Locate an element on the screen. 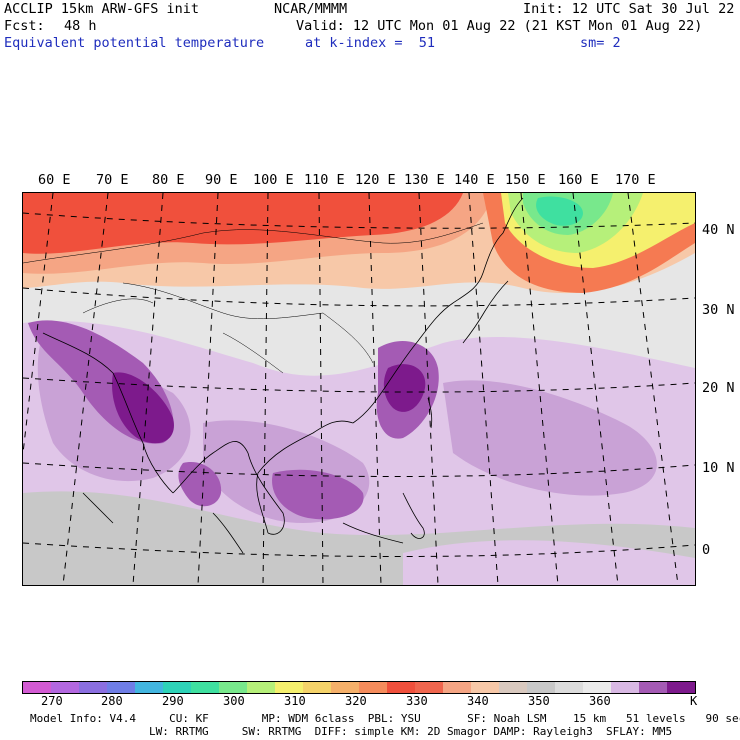  colorbar-label: 320 is located at coordinates (356, 701).